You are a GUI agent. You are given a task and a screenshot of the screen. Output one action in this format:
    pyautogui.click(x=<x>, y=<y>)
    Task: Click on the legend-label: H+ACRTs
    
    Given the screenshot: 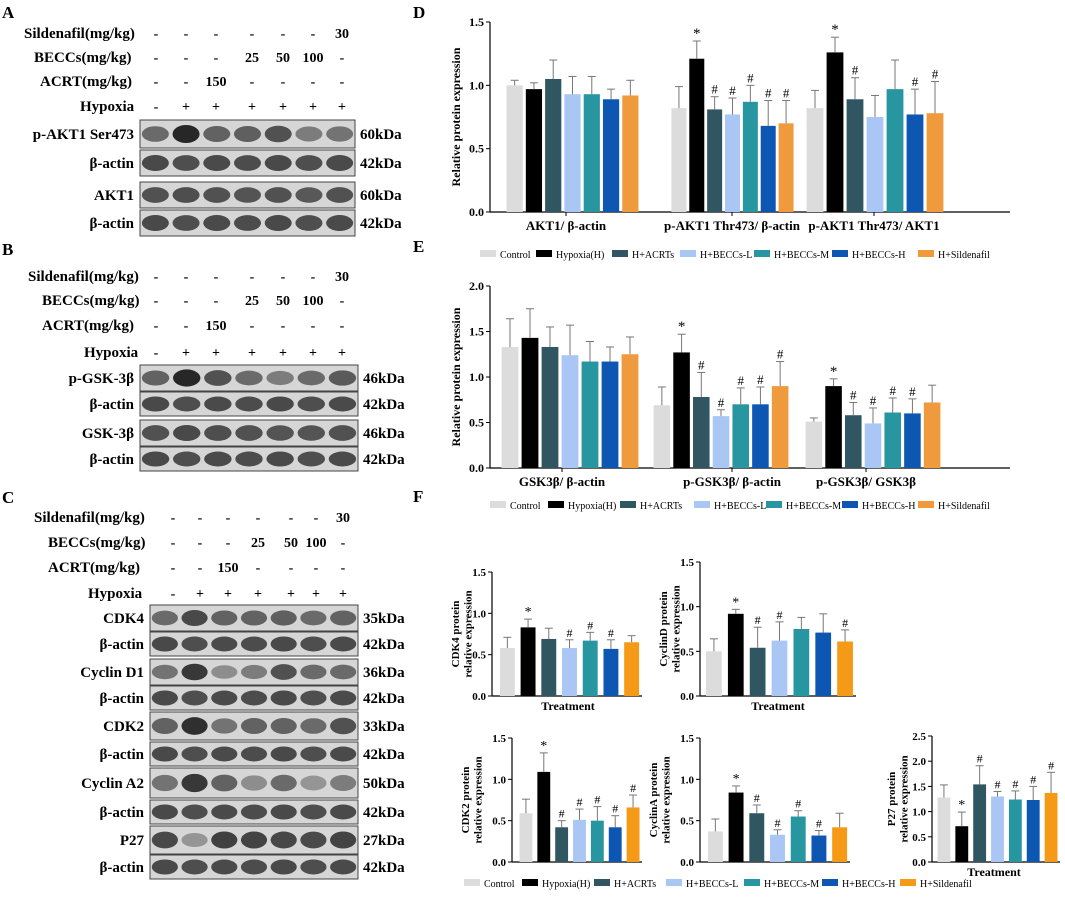 What is the action you would take?
    pyautogui.click(x=661, y=506)
    